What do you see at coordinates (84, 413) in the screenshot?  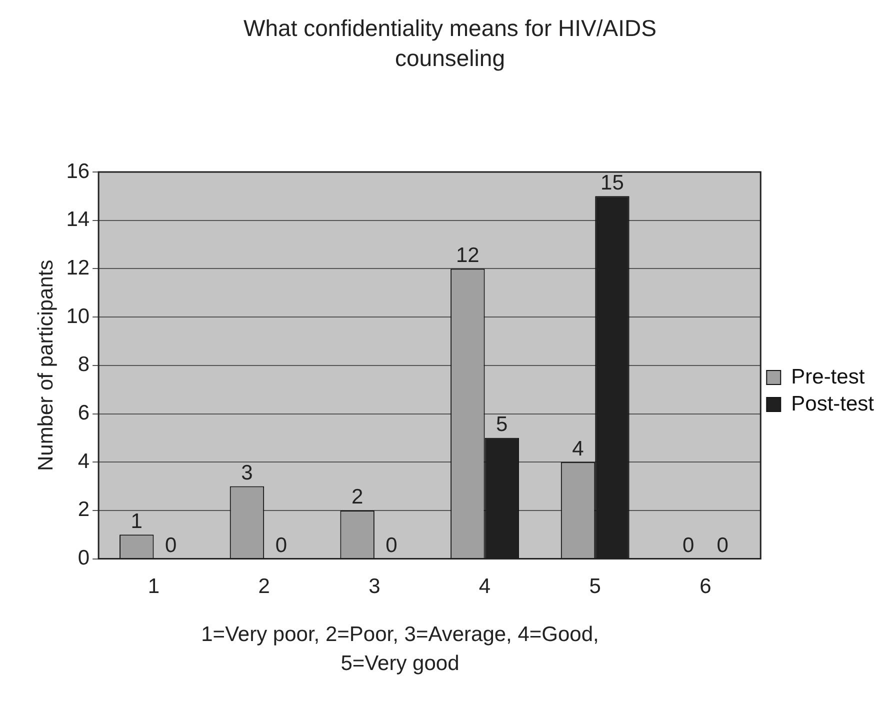 I see `y-tick-label: 6` at bounding box center [84, 413].